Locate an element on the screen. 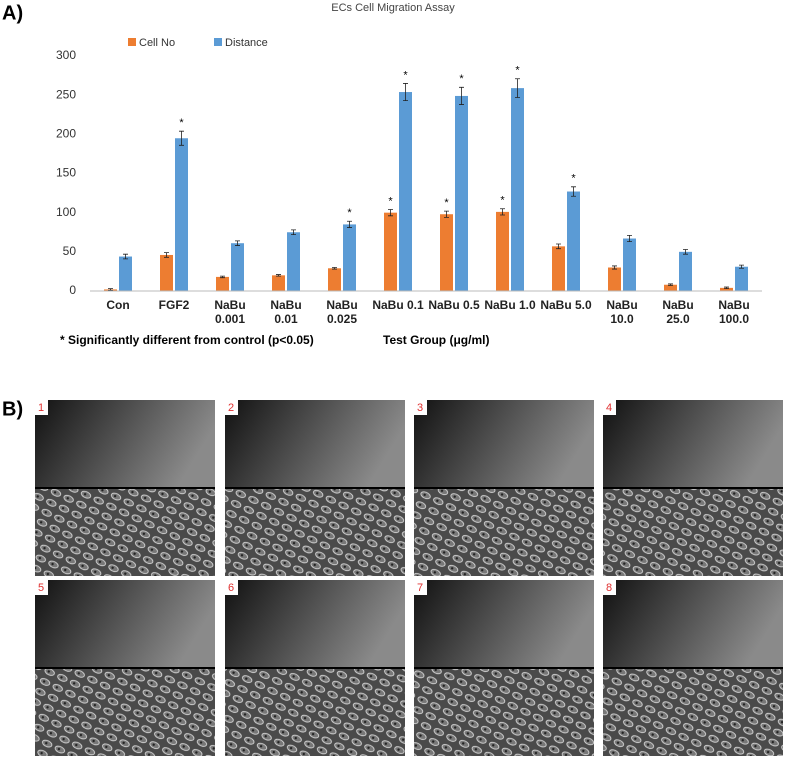 Image resolution: width=787 pixels, height=759 pixels. legend-label: Distance is located at coordinates (246, 43).